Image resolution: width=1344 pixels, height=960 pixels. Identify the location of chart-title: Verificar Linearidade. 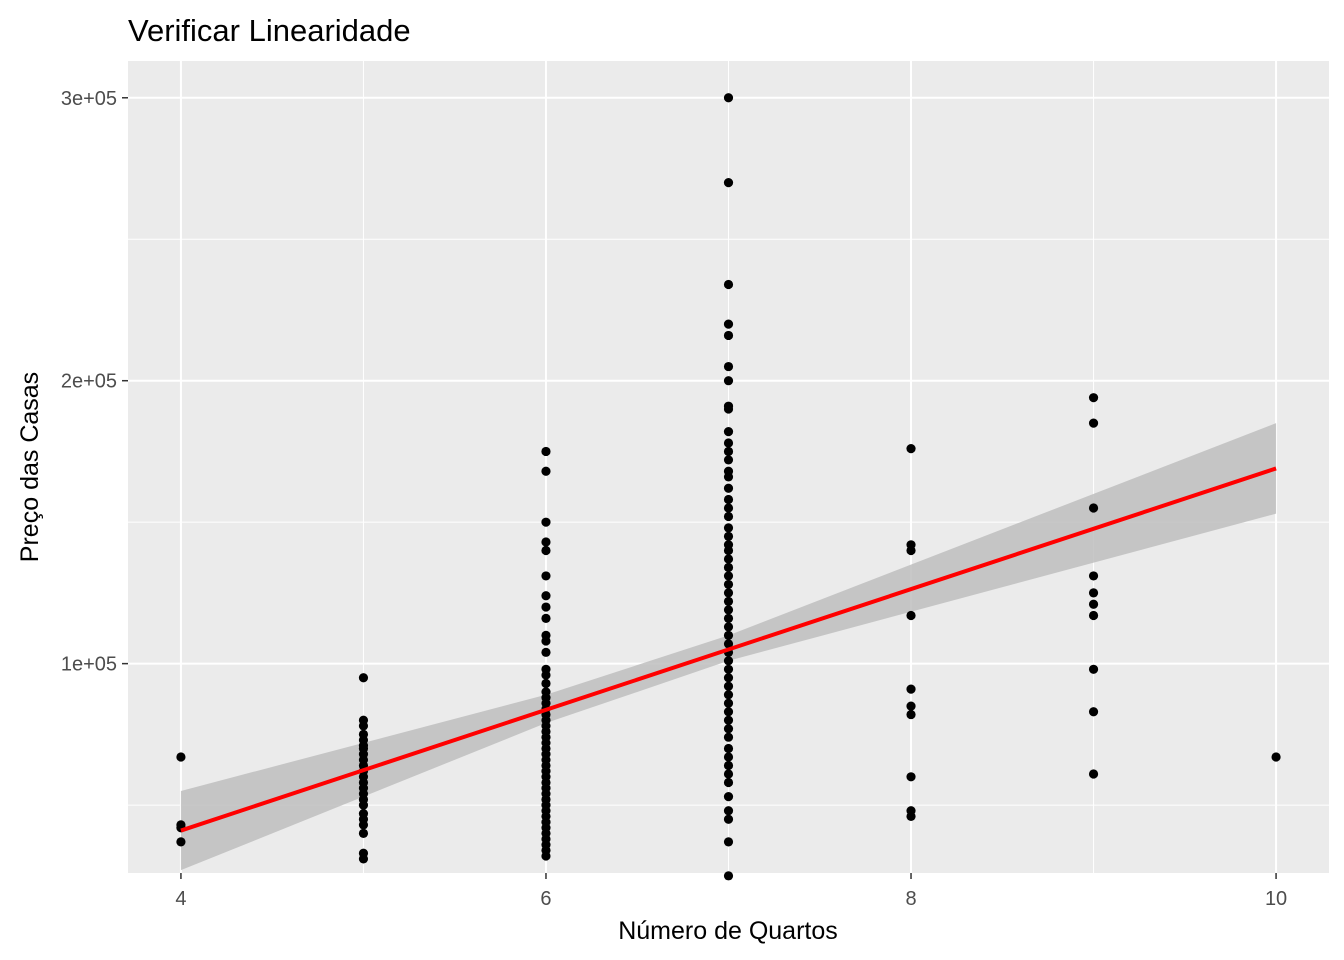
(269, 30).